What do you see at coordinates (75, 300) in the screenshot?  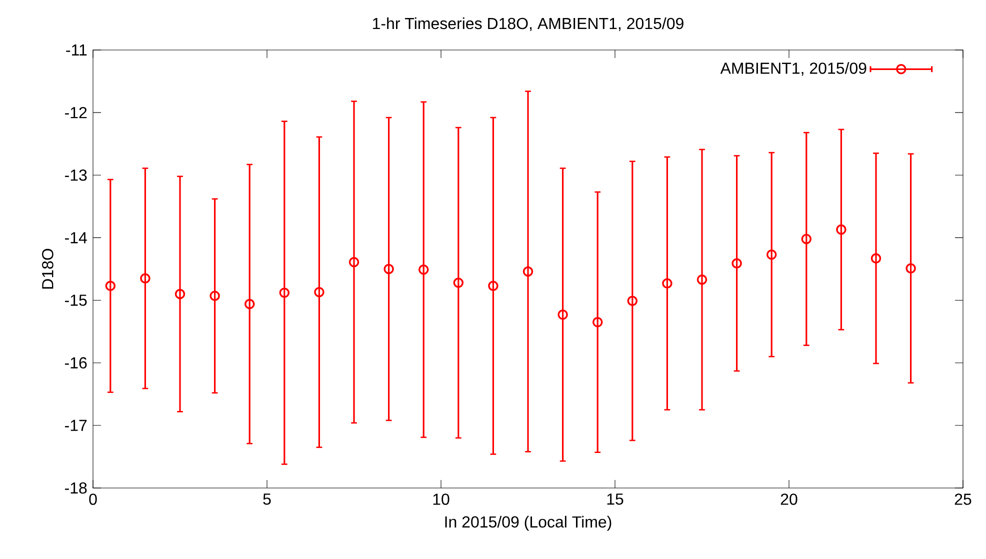 I see `y-tick-label: -15` at bounding box center [75, 300].